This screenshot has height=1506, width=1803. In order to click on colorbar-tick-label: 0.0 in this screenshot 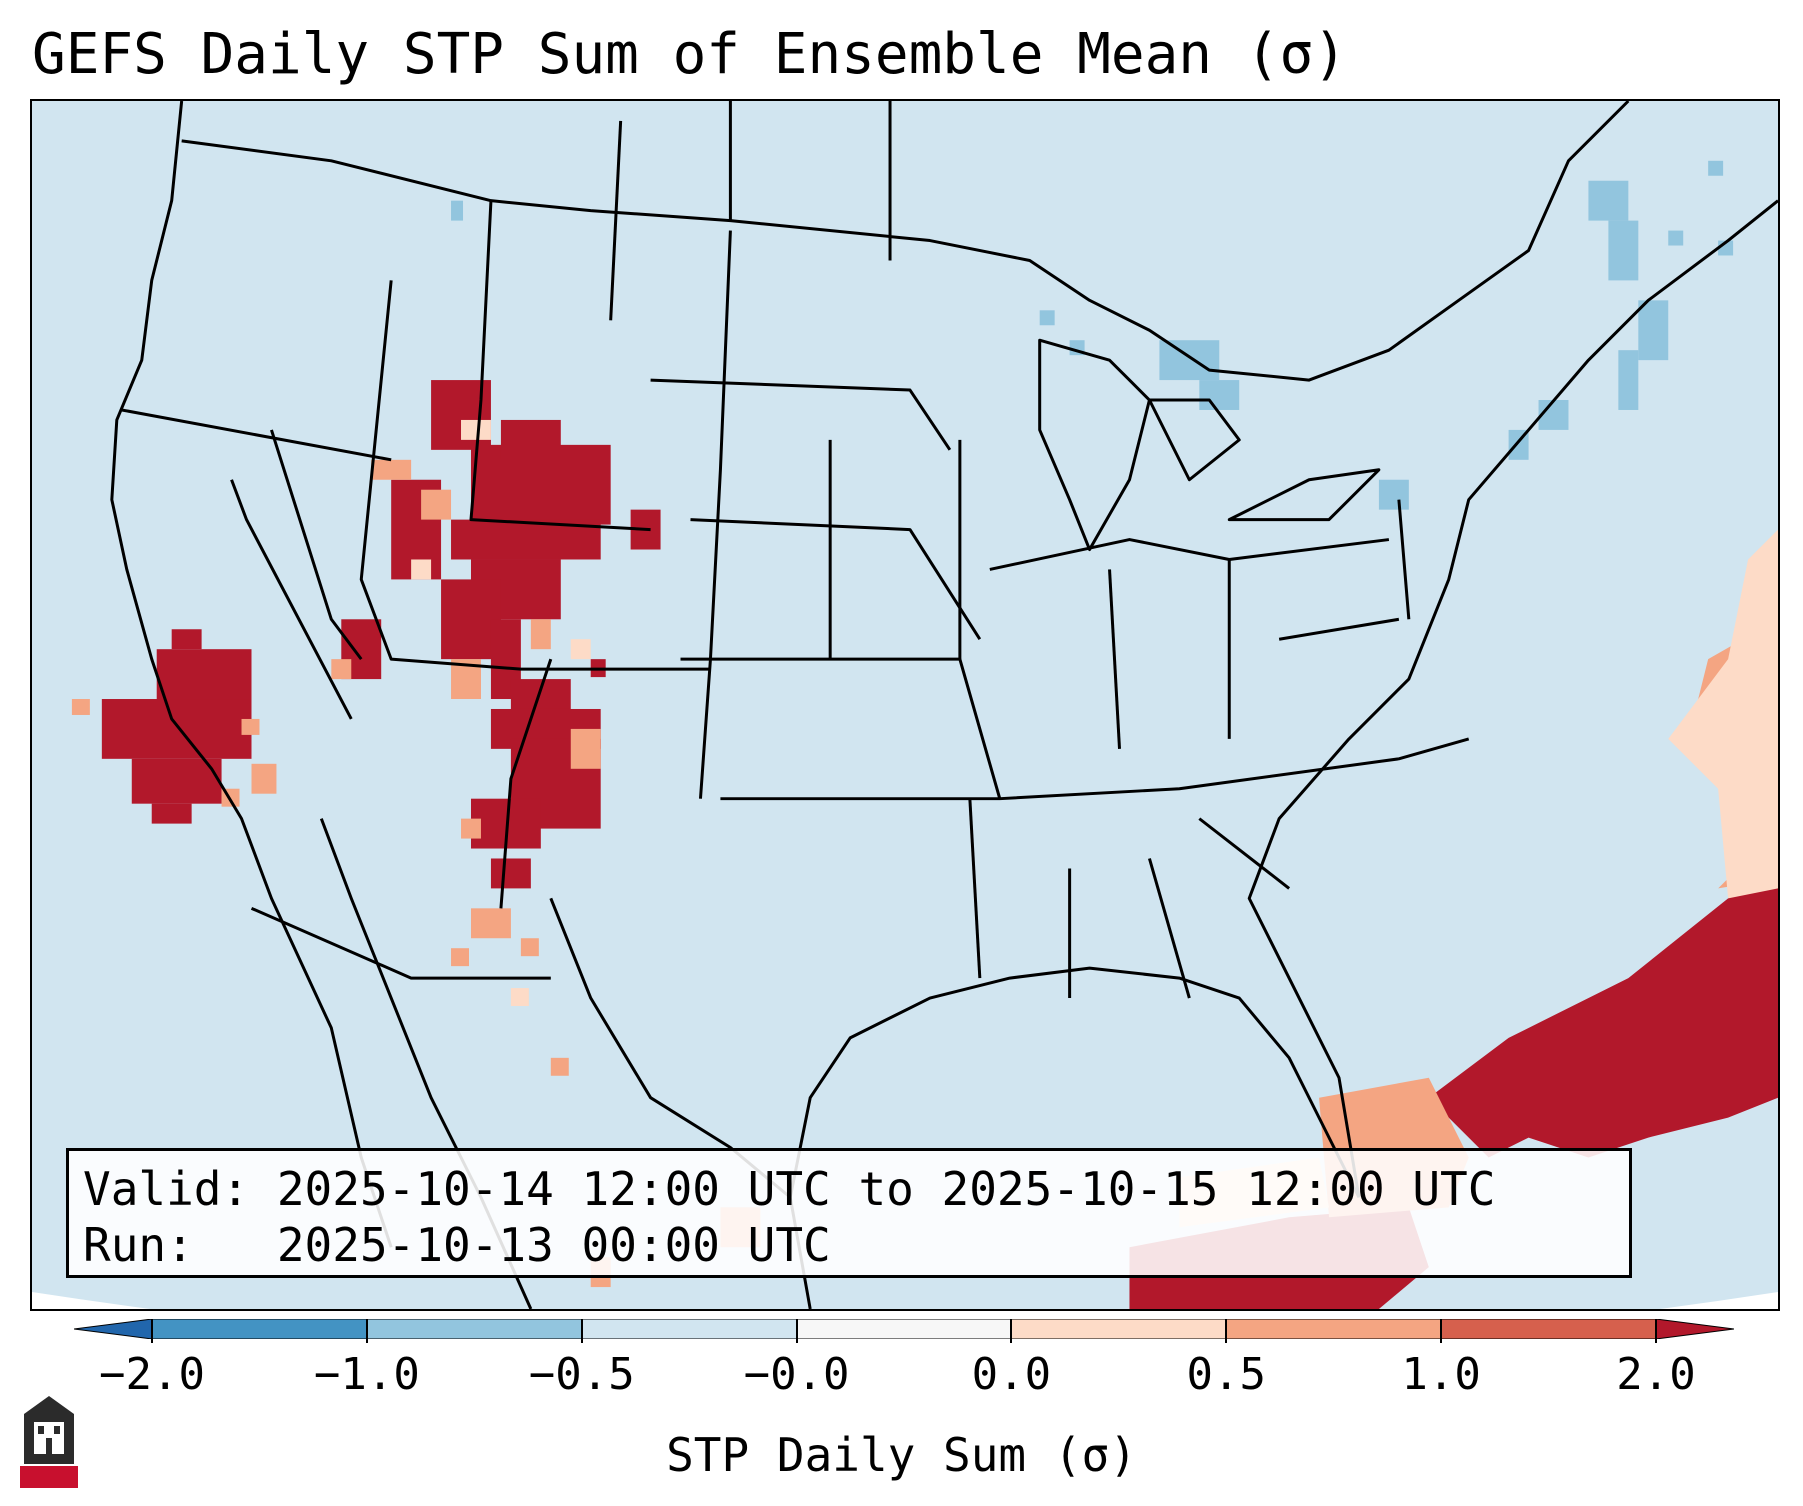, I will do `click(1011, 1374)`.